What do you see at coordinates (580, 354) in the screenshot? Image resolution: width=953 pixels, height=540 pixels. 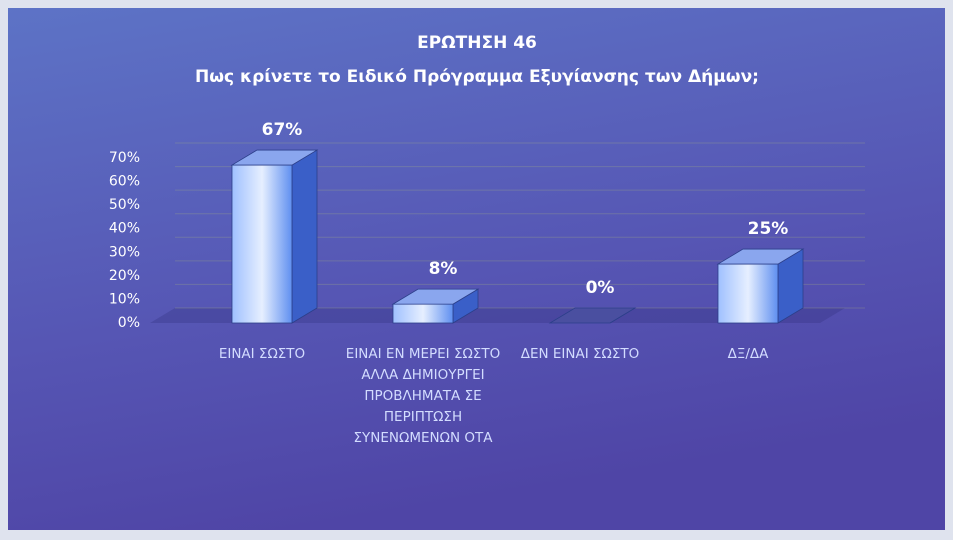 I see `x-tick-label: ΔΕΝ ΕΙΝΑΙ ΣΩΣΤΟ` at bounding box center [580, 354].